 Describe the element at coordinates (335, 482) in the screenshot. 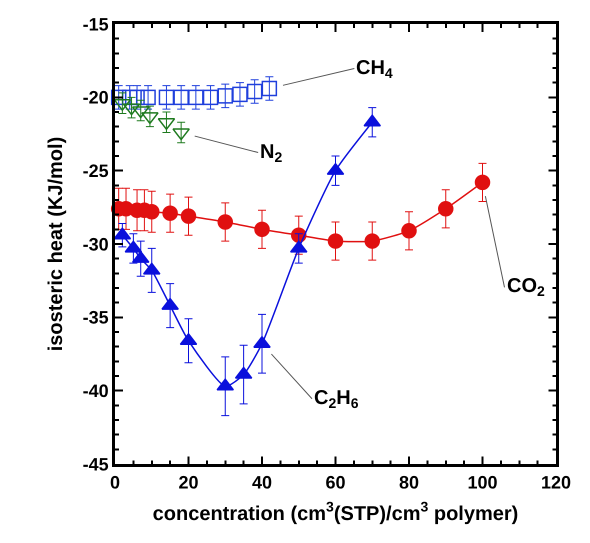

I see `x-tick-label: 60` at that location.